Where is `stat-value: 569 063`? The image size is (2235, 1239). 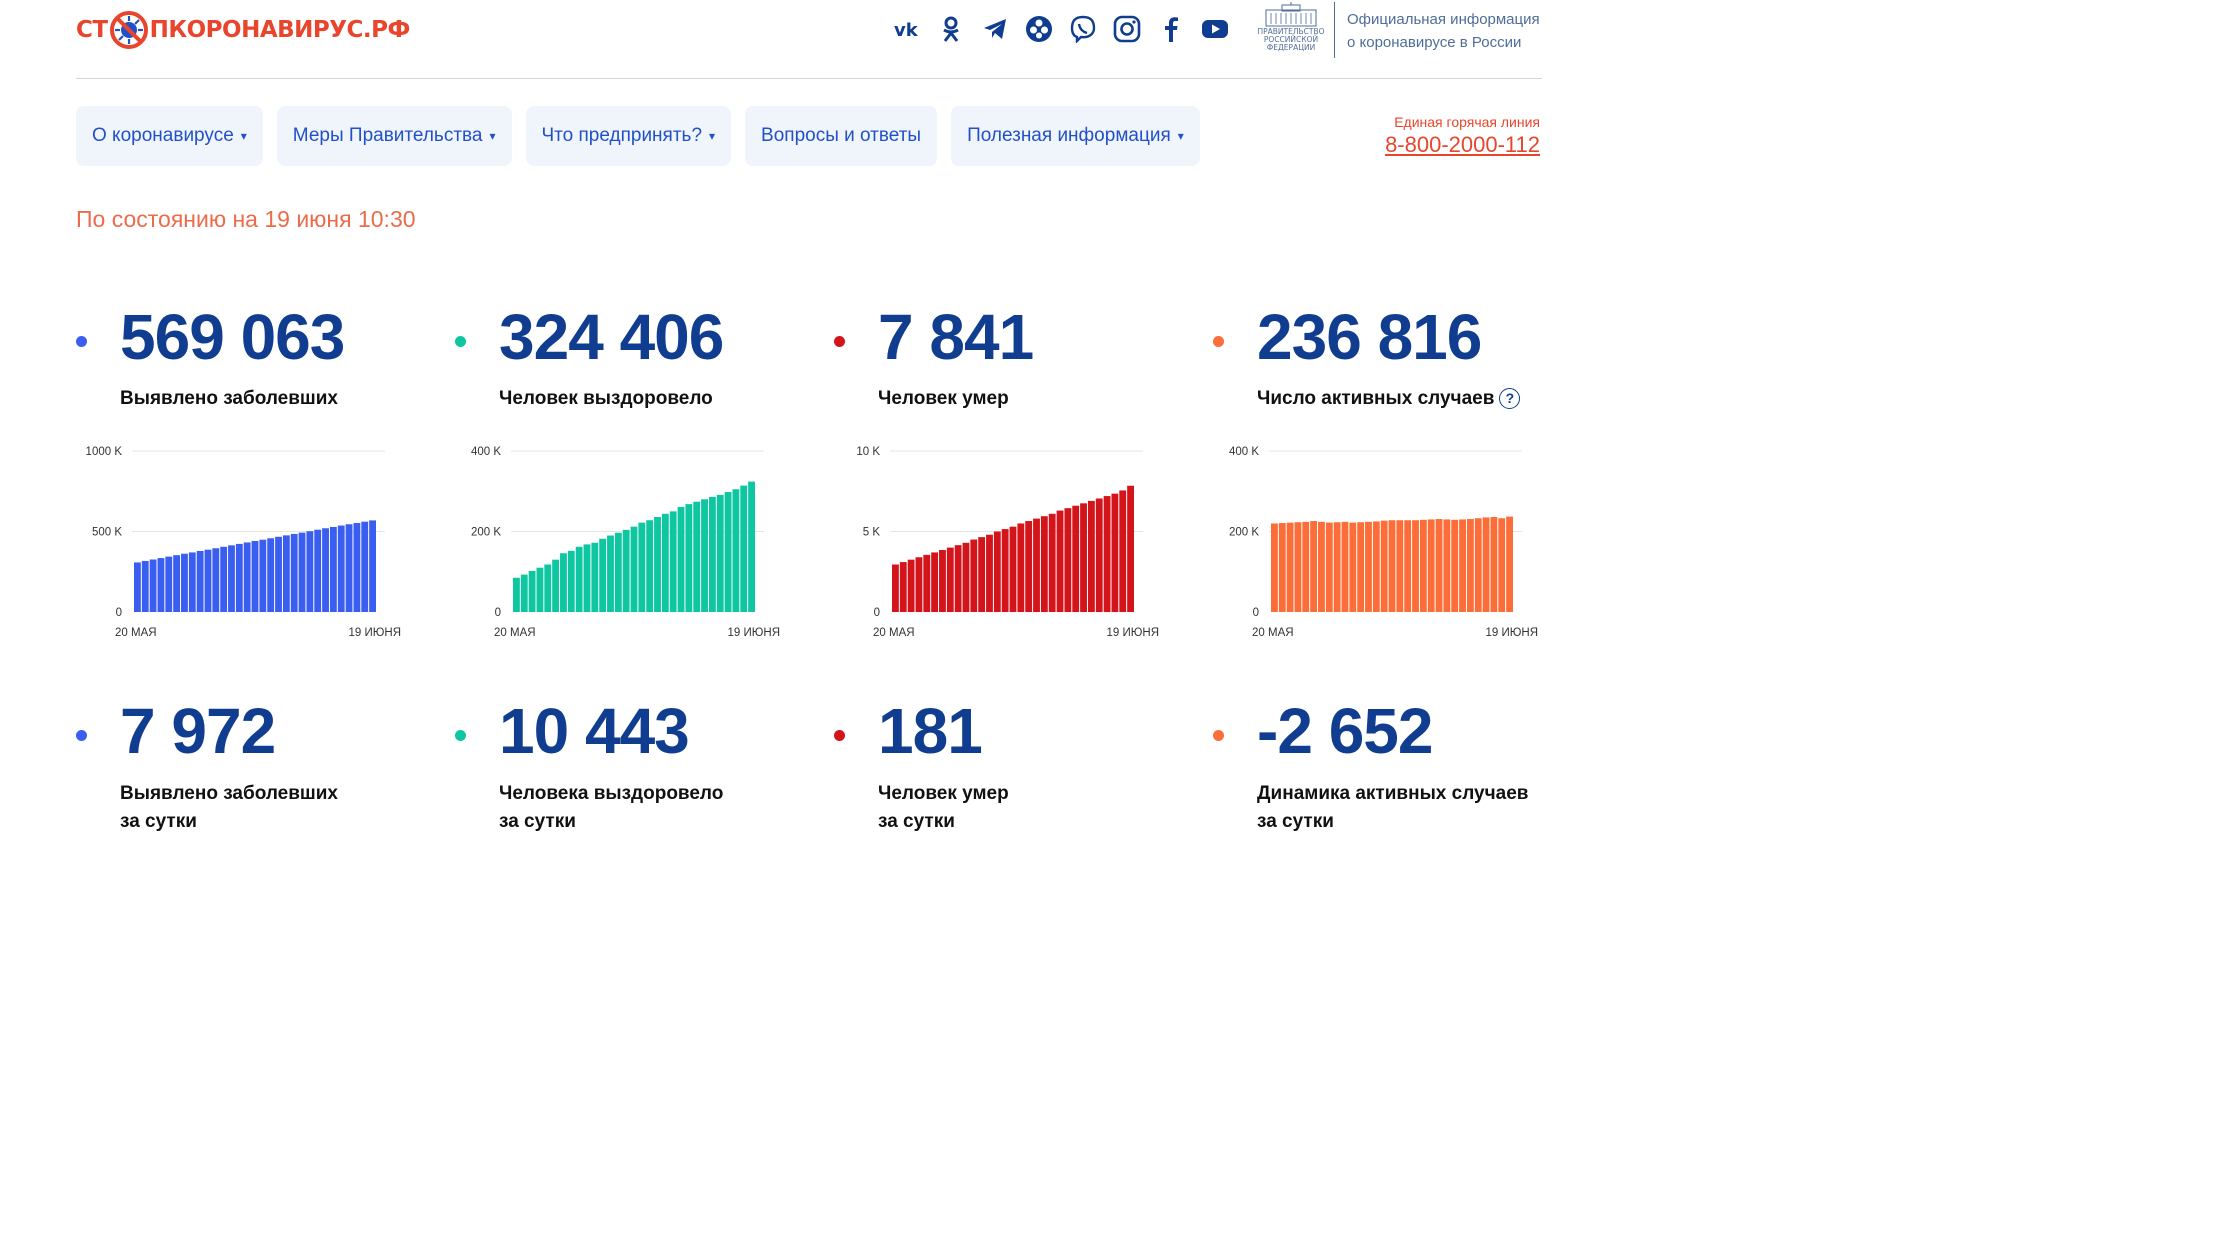
stat-value: 569 063 is located at coordinates (232, 337).